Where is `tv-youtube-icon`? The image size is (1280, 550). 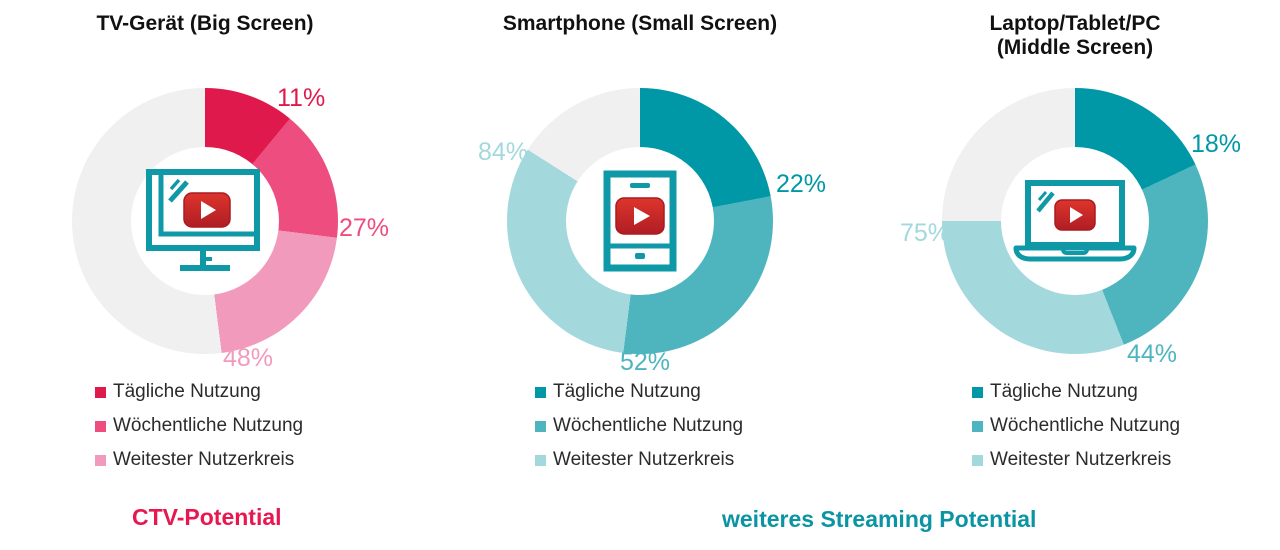 tv-youtube-icon is located at coordinates (203, 220).